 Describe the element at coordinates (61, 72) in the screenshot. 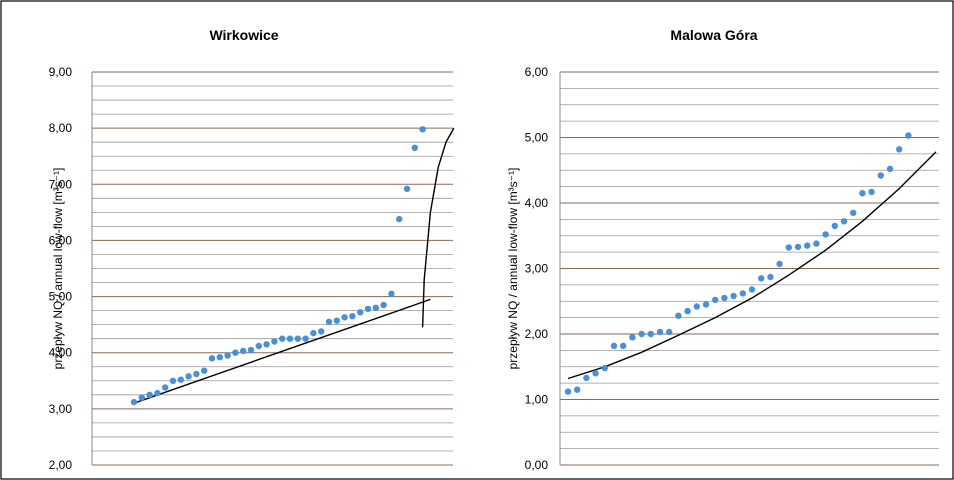

I see `y-tick-label: 9,00` at that location.